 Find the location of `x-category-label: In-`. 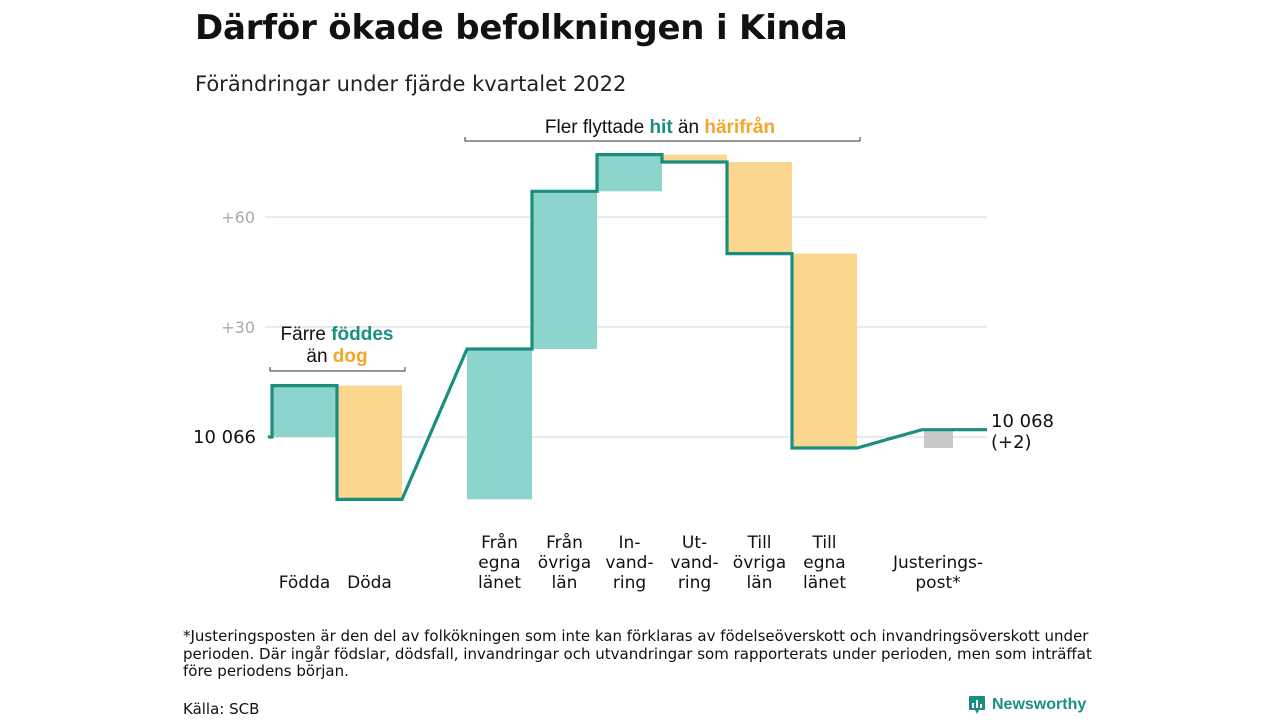

x-category-label: In- is located at coordinates (630, 543).